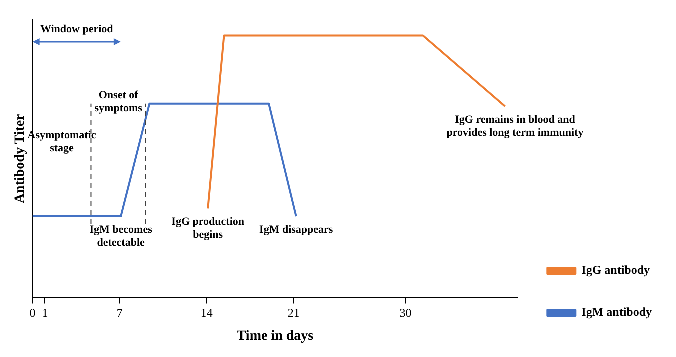 This screenshot has height=357, width=676. What do you see at coordinates (515, 126) in the screenshot?
I see `annotation: IgG remains in blood and provides long term immunity` at bounding box center [515, 126].